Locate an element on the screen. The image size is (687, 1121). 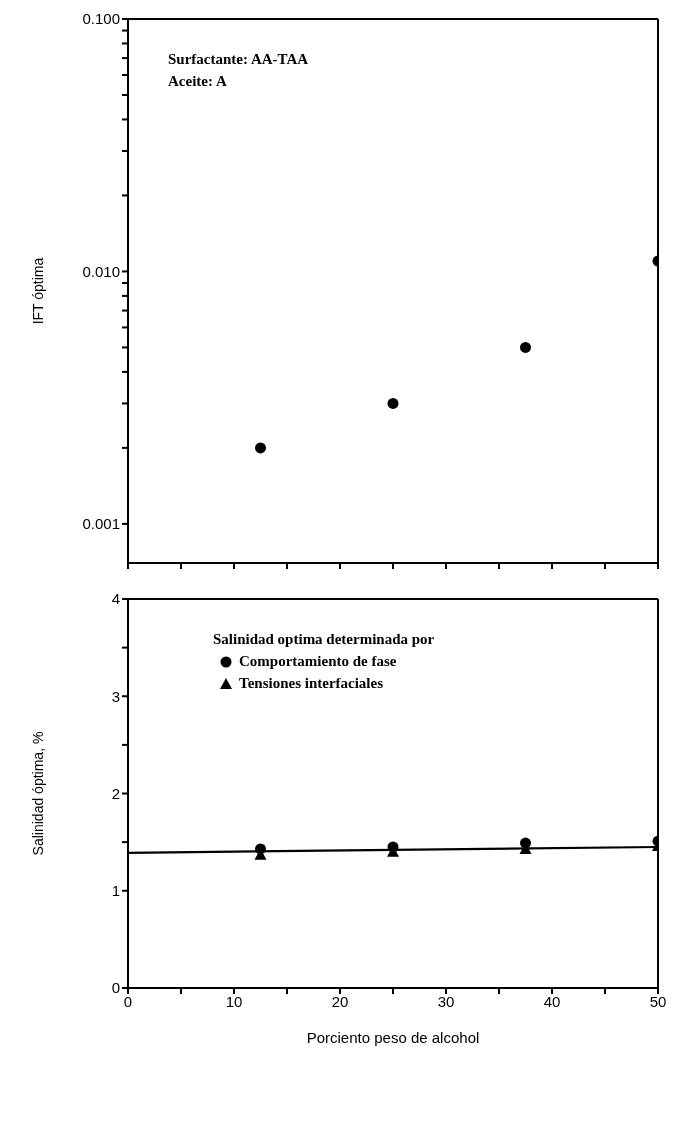
y-tick-label: 0.010 is located at coordinates (101, 271).